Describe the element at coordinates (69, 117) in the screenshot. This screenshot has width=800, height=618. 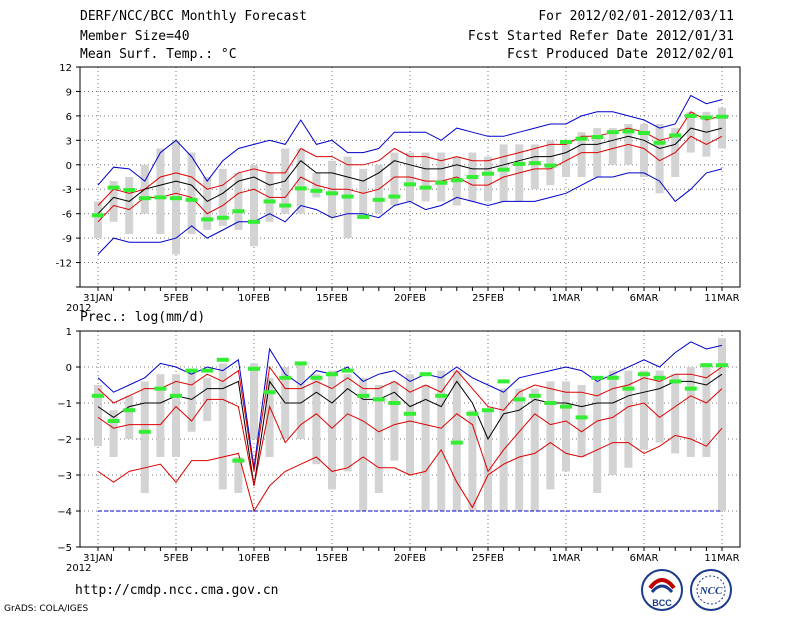
I see `y-tick-label: 6` at that location.